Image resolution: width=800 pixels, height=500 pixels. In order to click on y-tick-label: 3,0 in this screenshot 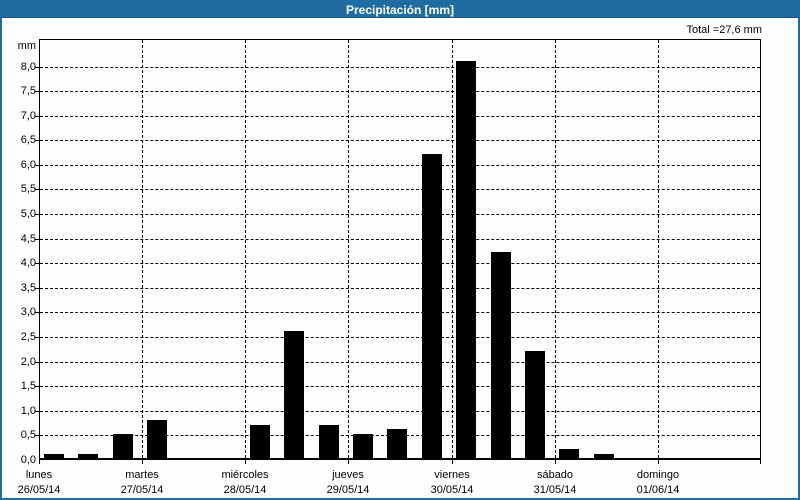, I will do `click(28, 312)`.